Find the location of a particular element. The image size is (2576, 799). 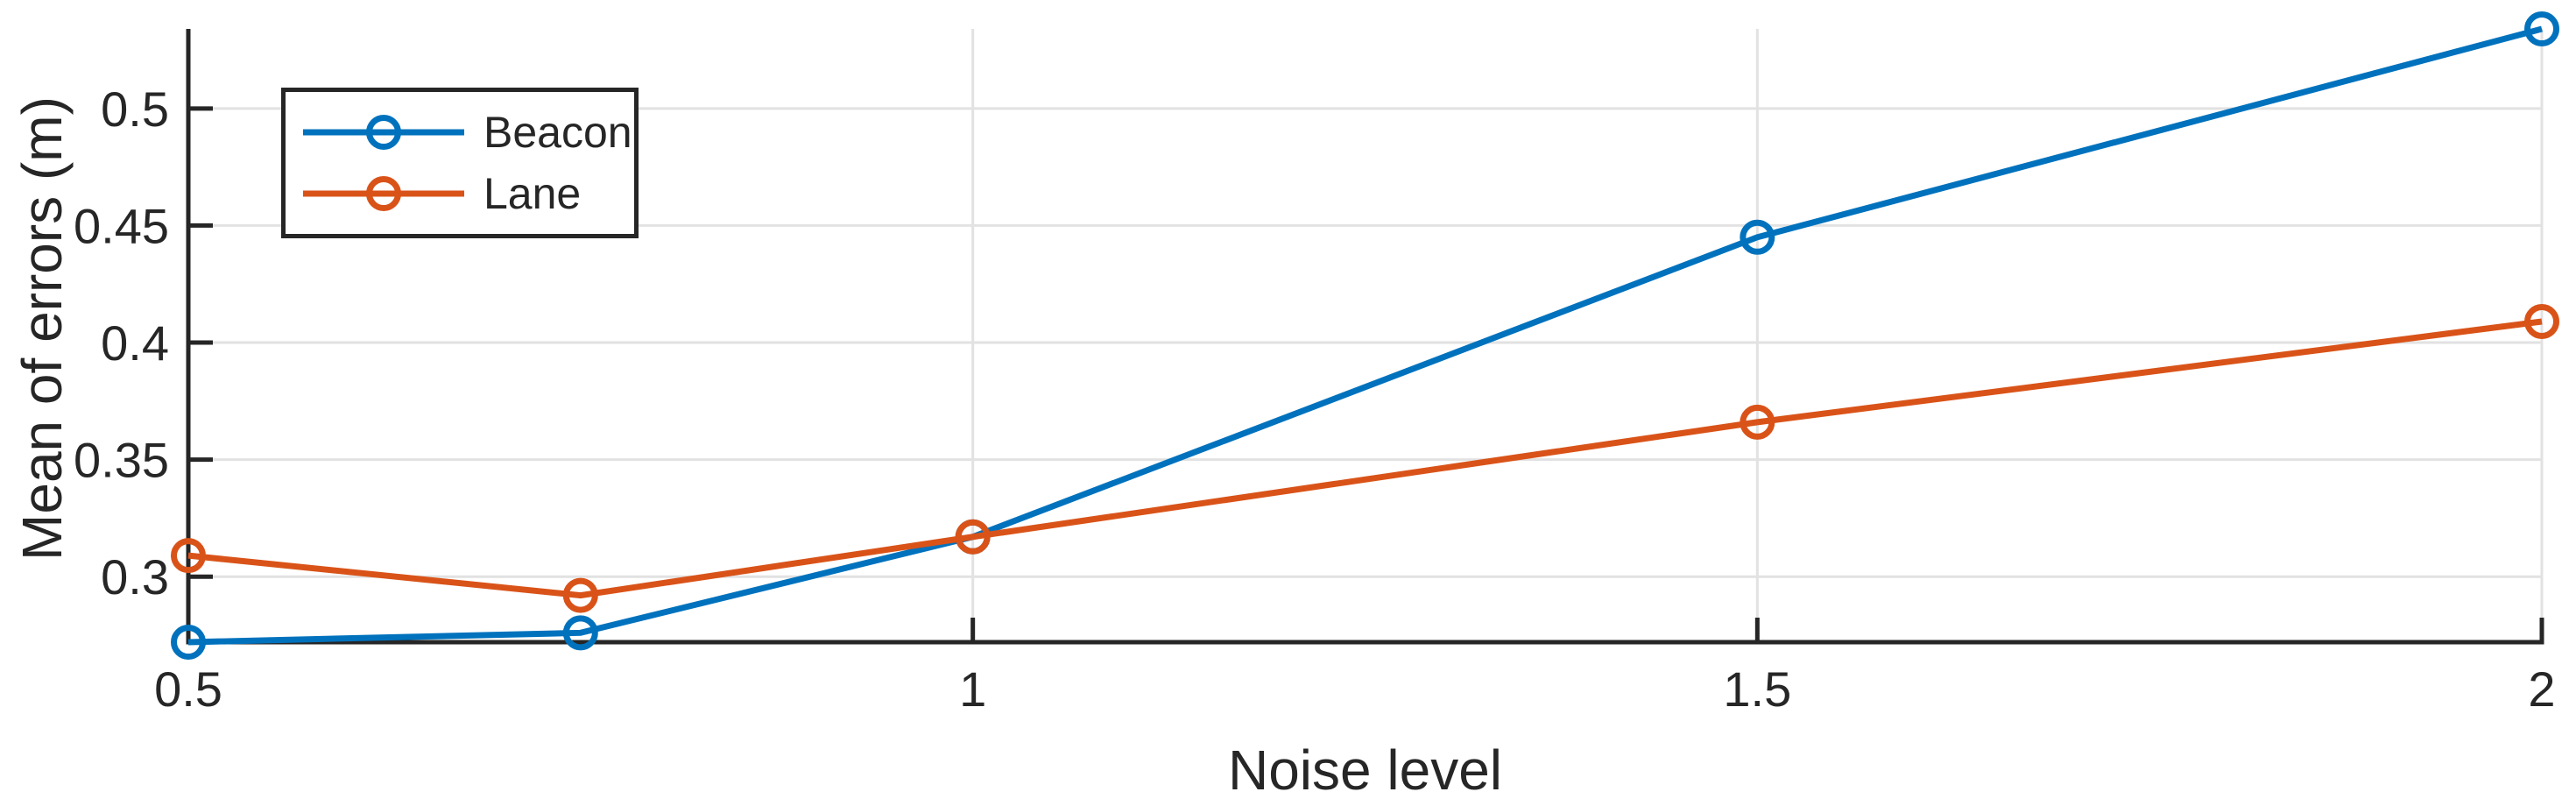

marker-beacon-0.5 is located at coordinates (188, 642).